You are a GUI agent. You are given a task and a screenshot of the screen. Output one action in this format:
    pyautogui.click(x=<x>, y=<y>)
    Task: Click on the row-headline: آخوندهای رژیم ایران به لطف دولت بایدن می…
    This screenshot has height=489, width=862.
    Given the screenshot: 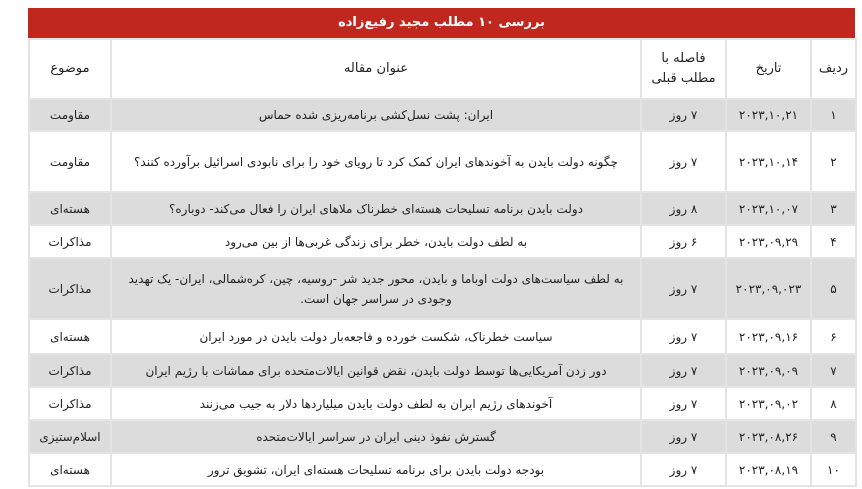 What is the action you would take?
    pyautogui.click(x=376, y=403)
    